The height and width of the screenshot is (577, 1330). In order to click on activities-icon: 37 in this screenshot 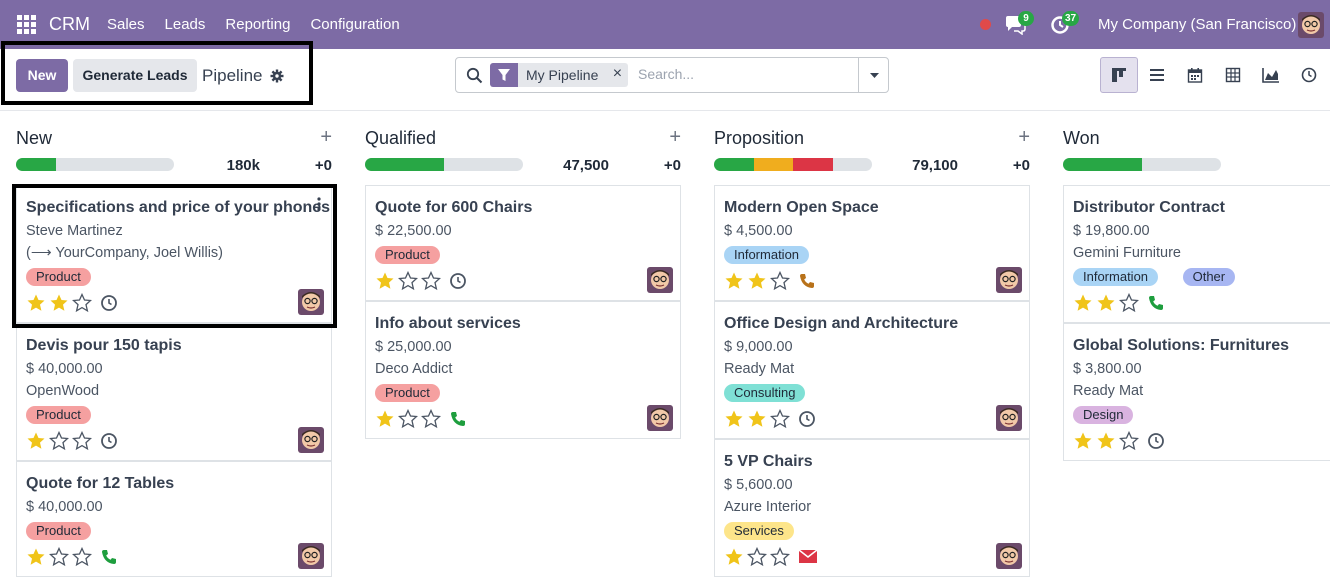, I will do `click(1065, 23)`.